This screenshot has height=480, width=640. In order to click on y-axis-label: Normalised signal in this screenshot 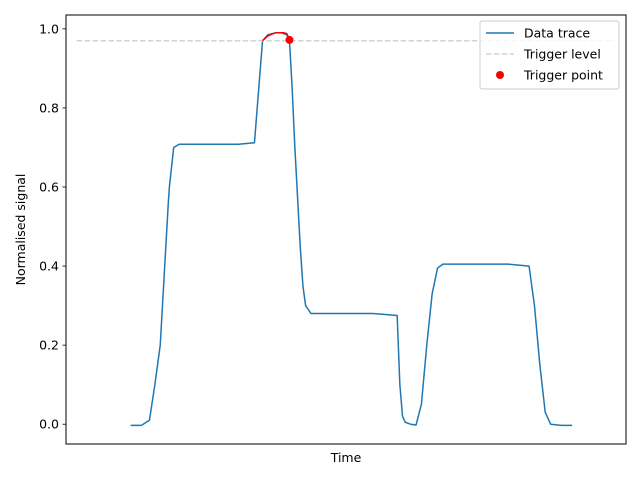, I will do `click(20, 230)`.